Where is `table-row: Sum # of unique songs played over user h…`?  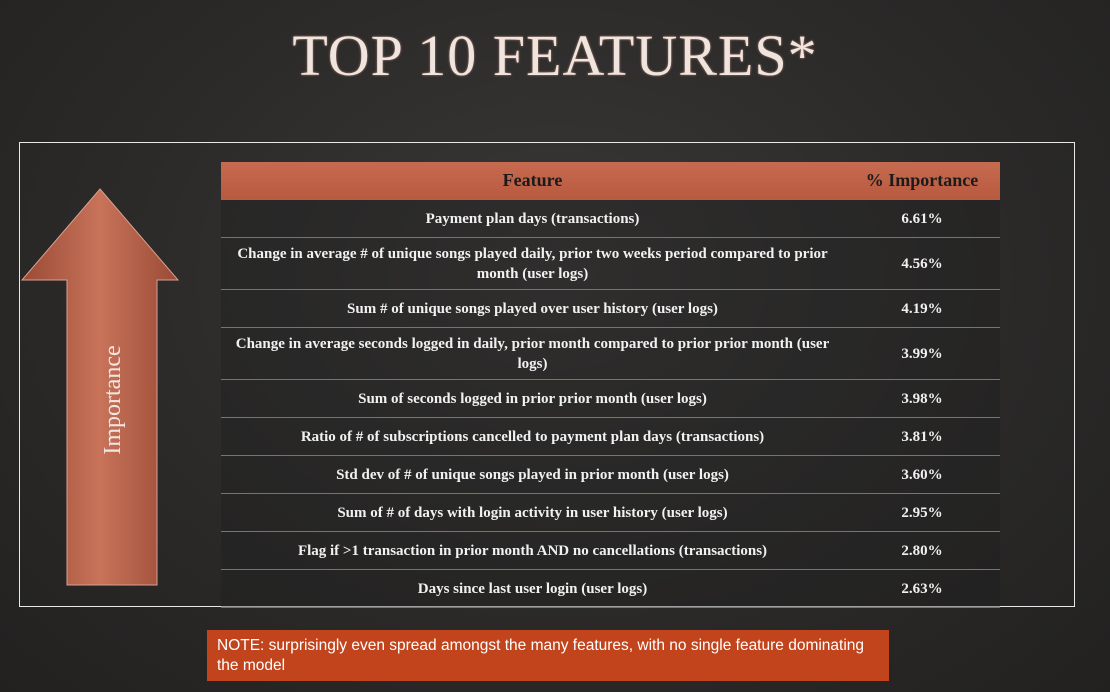 table-row: Sum # of unique songs played over user h… is located at coordinates (610, 308).